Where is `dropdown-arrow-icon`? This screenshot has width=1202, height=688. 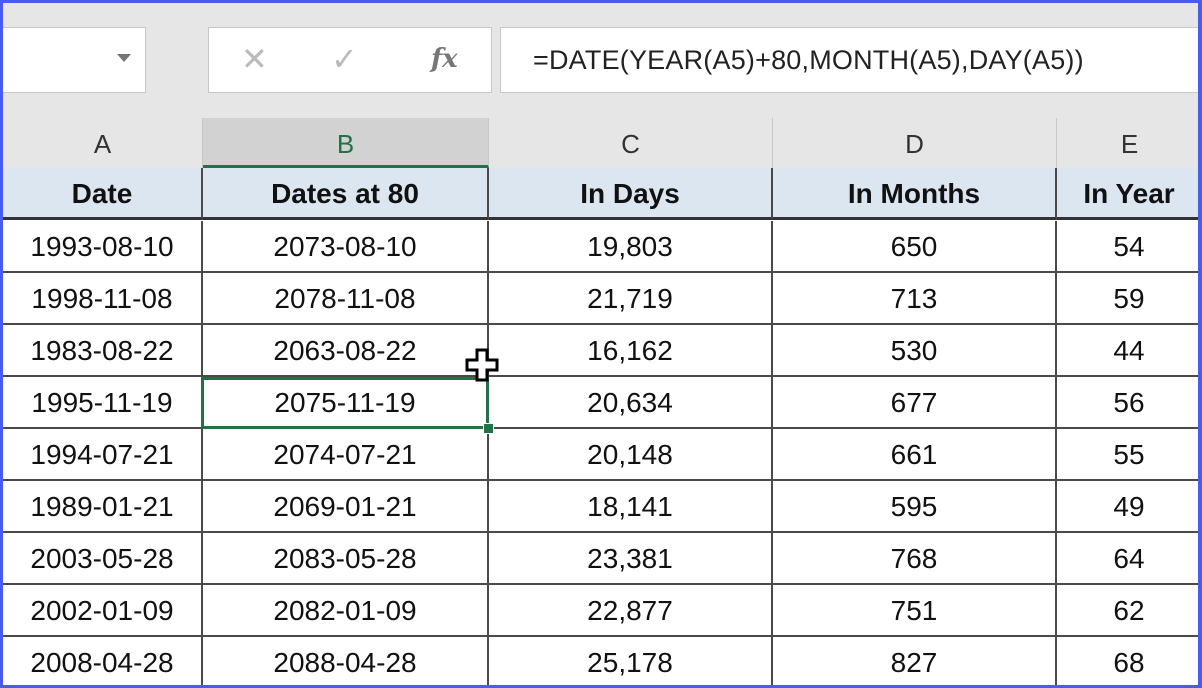
dropdown-arrow-icon is located at coordinates (124, 58).